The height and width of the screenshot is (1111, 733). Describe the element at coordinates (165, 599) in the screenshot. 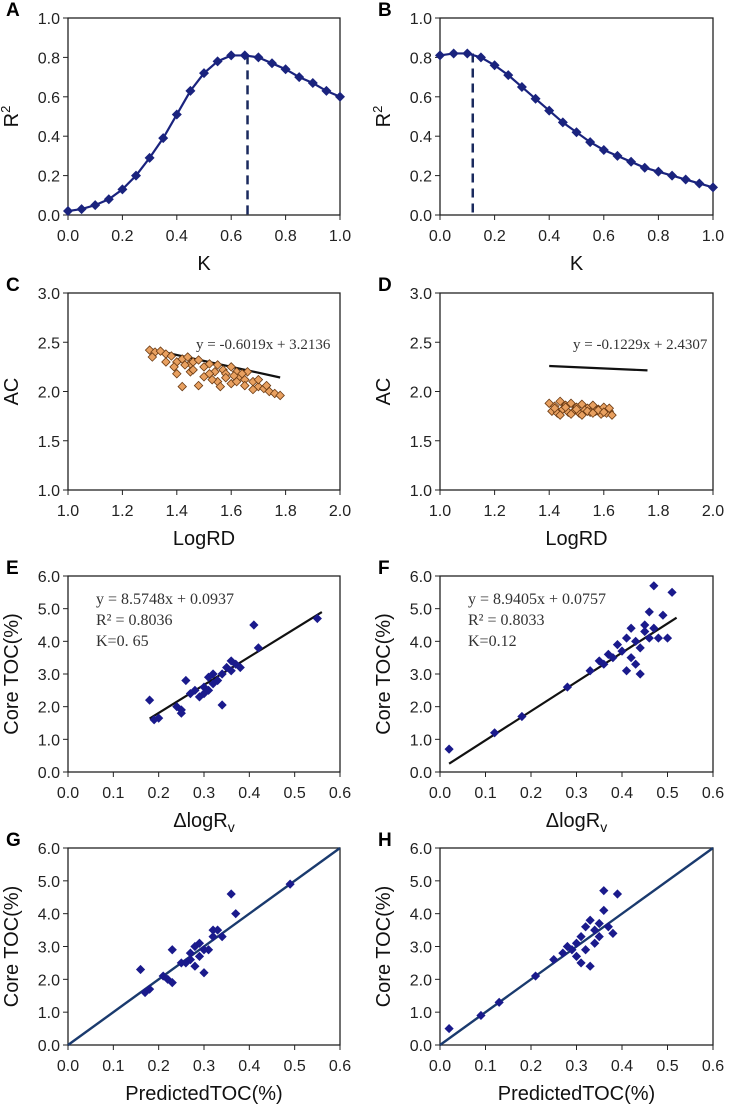

I see `regression-equation: y = 8.5748x + 0.0937` at that location.